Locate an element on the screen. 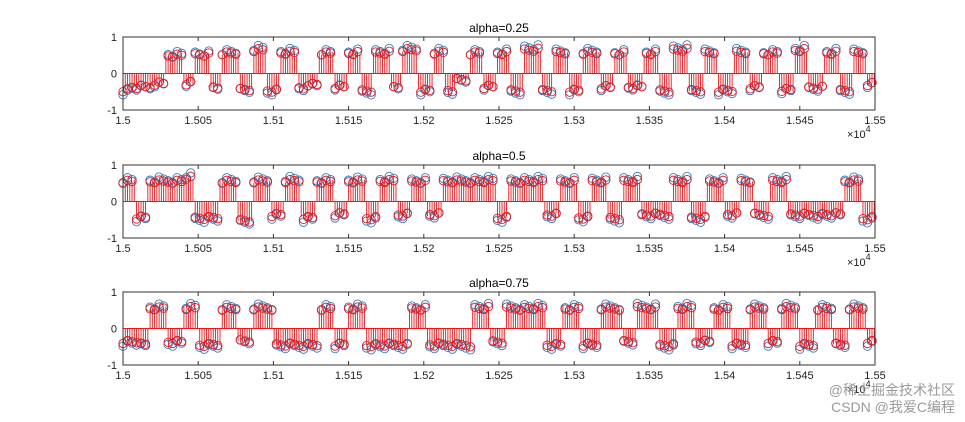 Image resolution: width=965 pixels, height=422 pixels. panel-title: alpha=0.75 is located at coordinates (499, 283).